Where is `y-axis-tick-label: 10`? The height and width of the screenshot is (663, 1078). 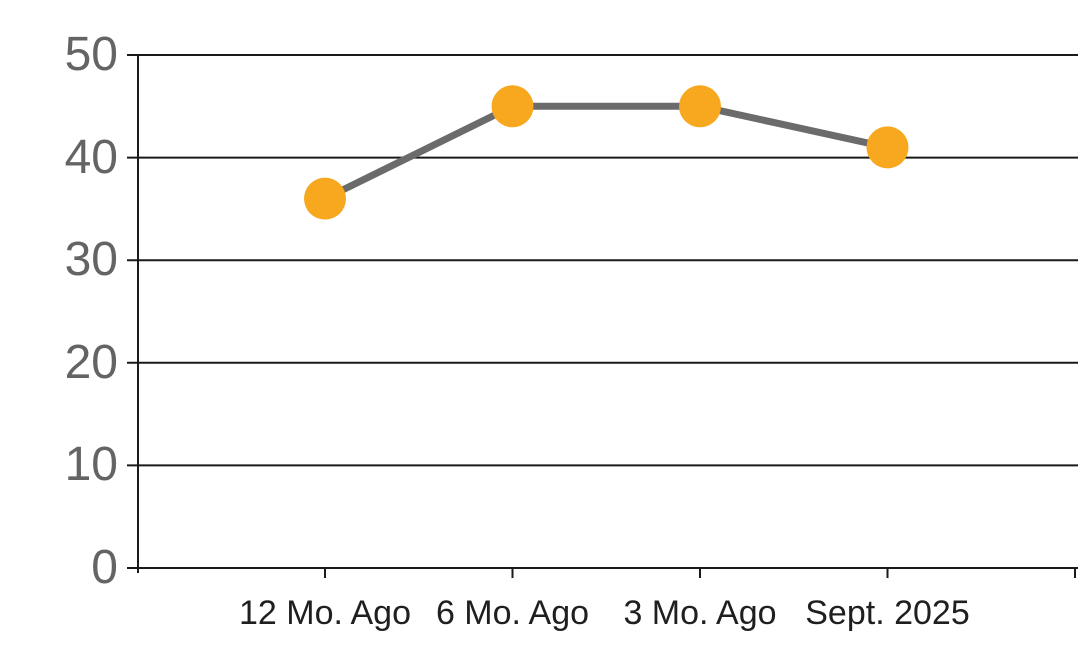
y-axis-tick-label: 10 is located at coordinates (91, 465).